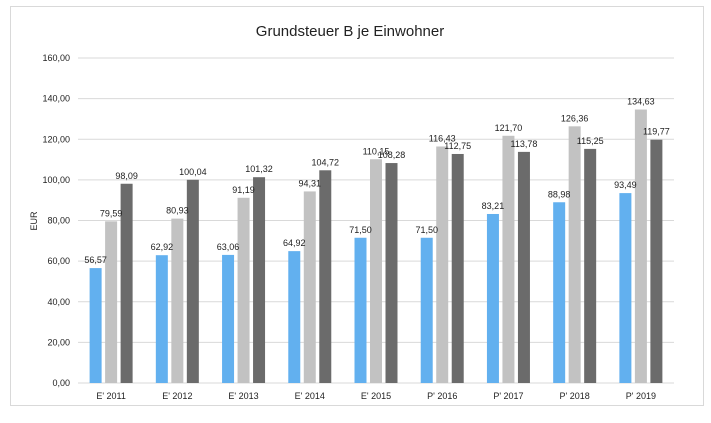  I want to click on x-tick-label: P' 2016, so click(442, 396).